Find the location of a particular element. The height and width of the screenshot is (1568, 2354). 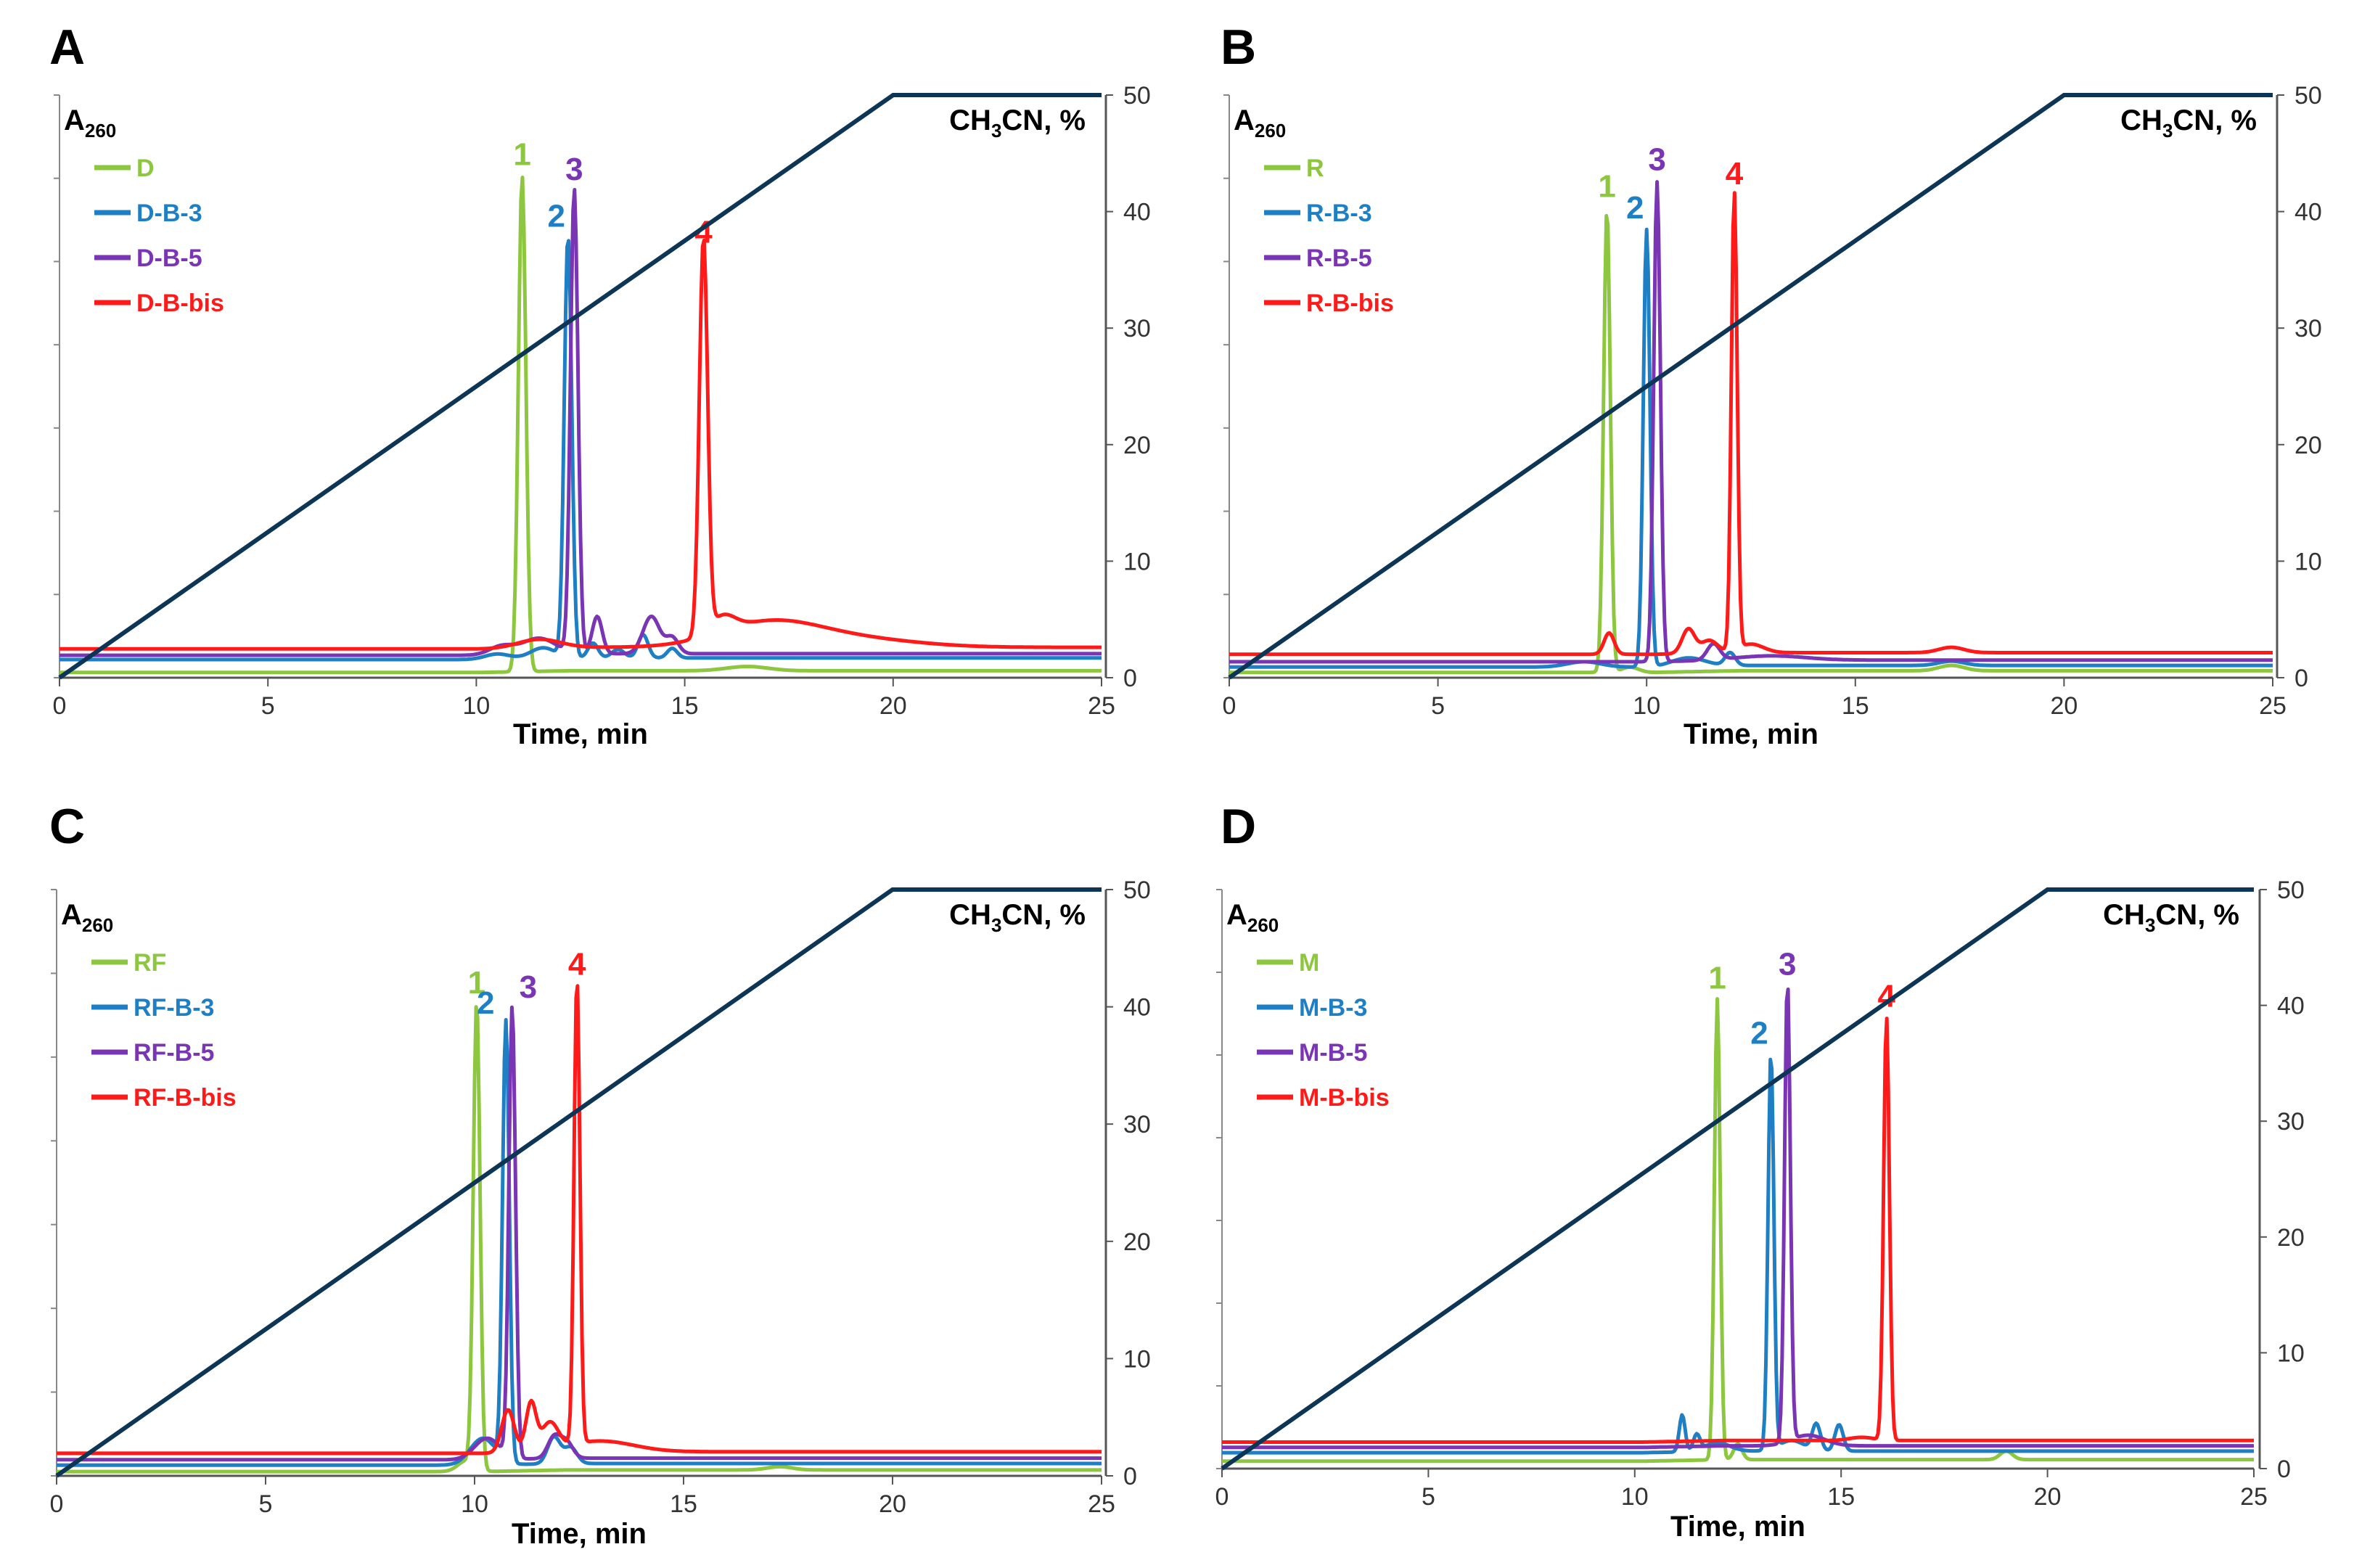

legend-label: M is located at coordinates (1309, 963).